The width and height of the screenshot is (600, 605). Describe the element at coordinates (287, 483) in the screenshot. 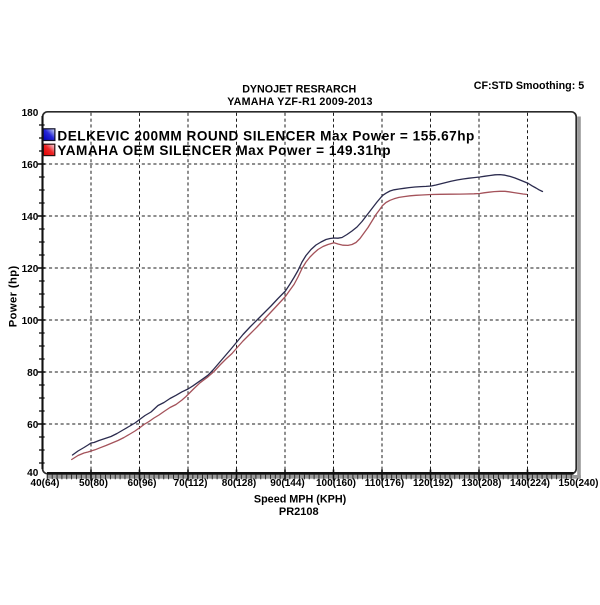

I see `svg-text: 90(144)` at that location.